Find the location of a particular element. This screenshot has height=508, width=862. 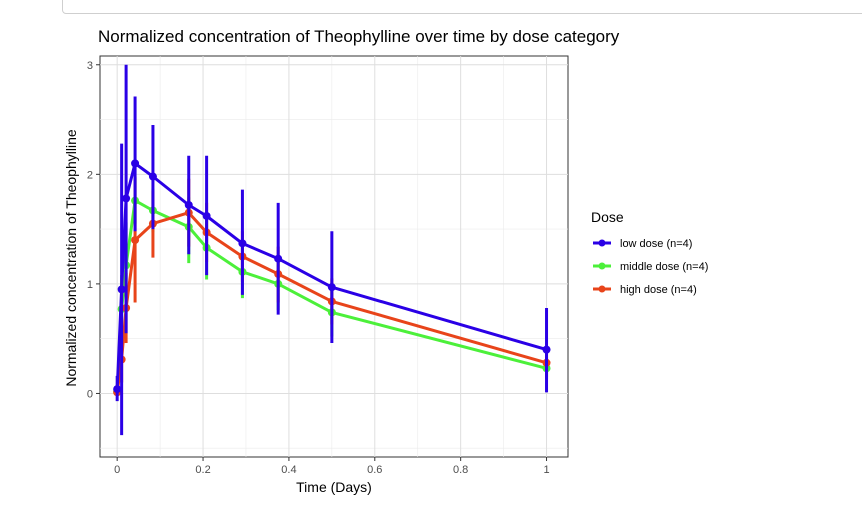

y-axis-title: Normalized concentration of Theophylline is located at coordinates (71, 258).